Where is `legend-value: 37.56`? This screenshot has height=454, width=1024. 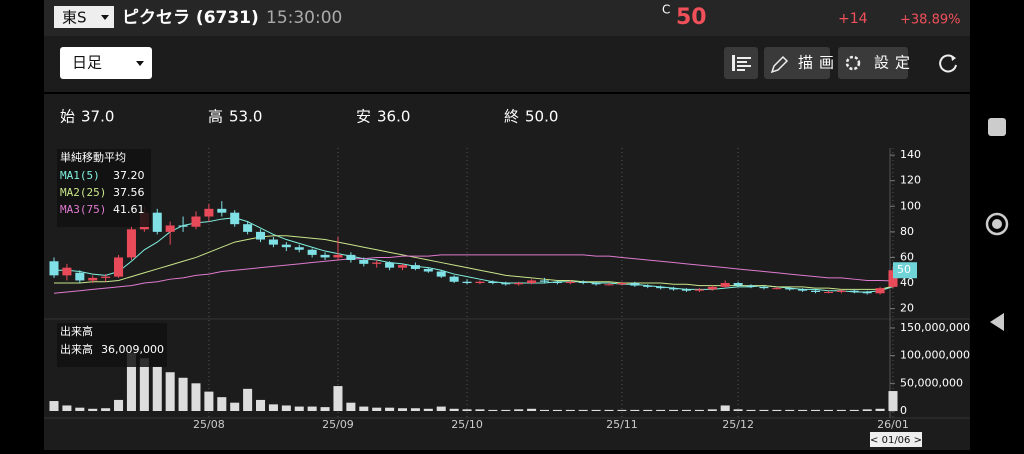 legend-value: 37.56 is located at coordinates (129, 192).